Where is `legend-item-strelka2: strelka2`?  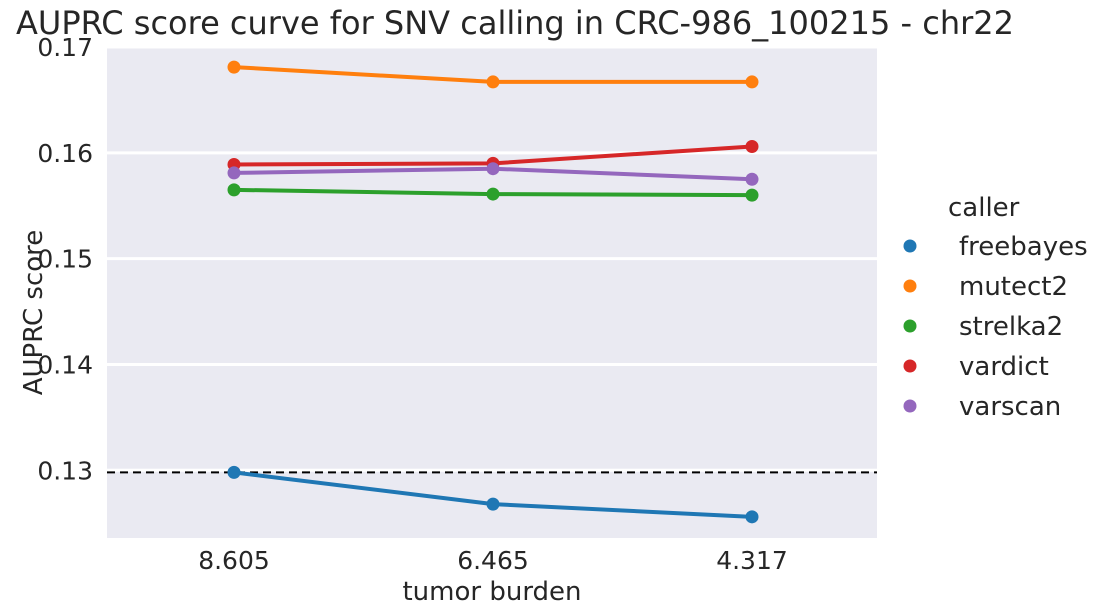 legend-item-strelka2: strelka2 is located at coordinates (983, 327).